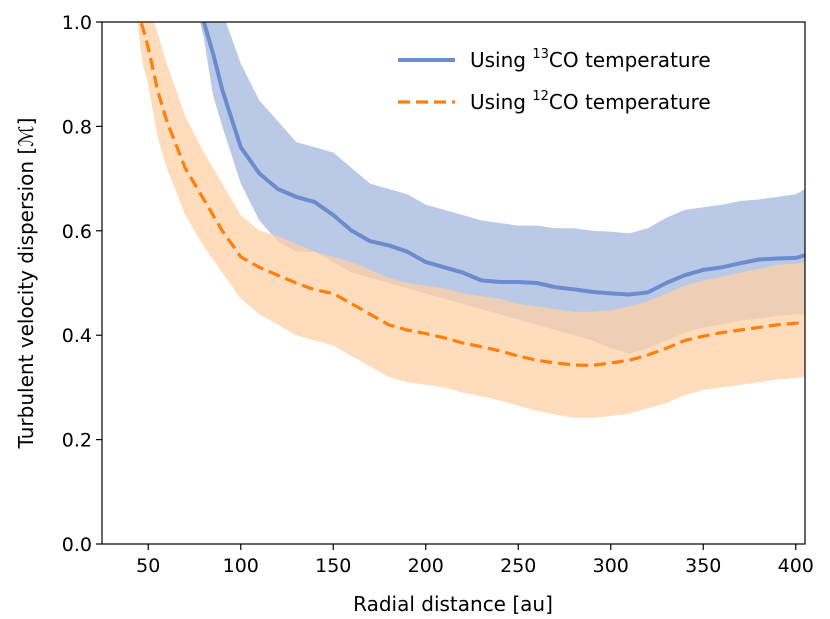 This screenshot has width=830, height=619. Describe the element at coordinates (333, 566) in the screenshot. I see `x-tick-label-150: 150` at that location.